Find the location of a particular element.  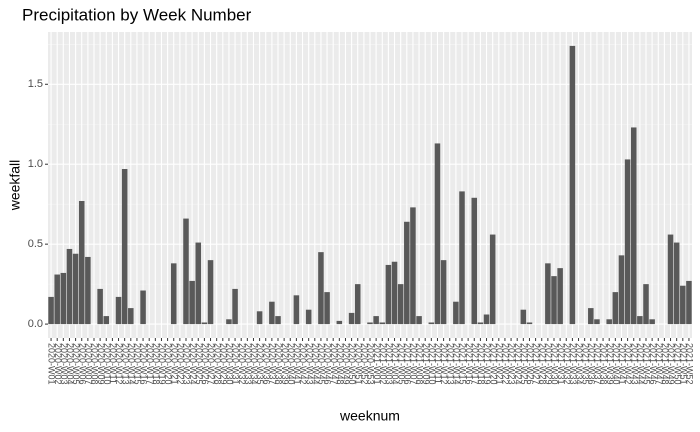

x-tick-label: 2021-W49 is located at coordinates (671, 364).